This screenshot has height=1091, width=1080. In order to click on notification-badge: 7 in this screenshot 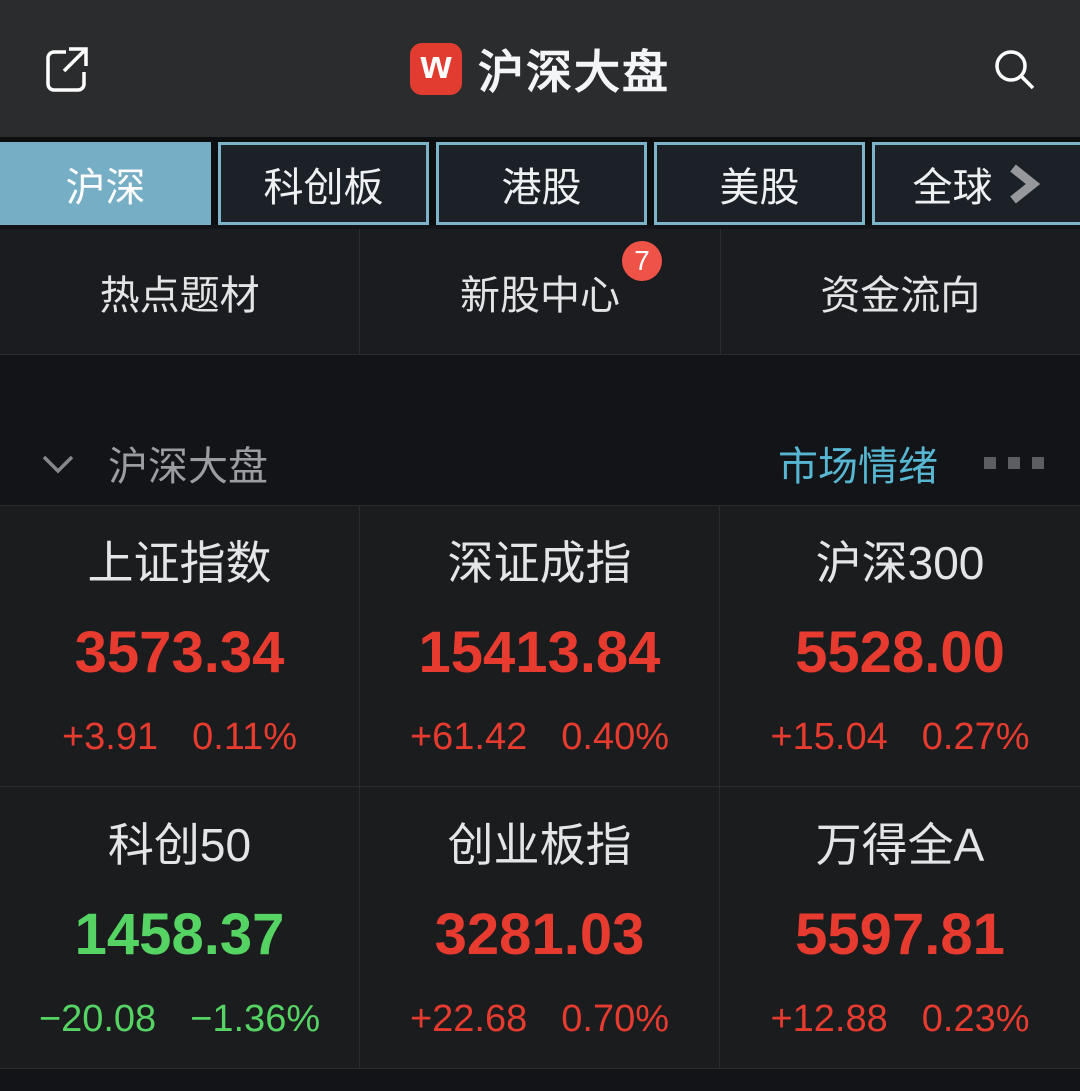, I will do `click(641, 260)`.